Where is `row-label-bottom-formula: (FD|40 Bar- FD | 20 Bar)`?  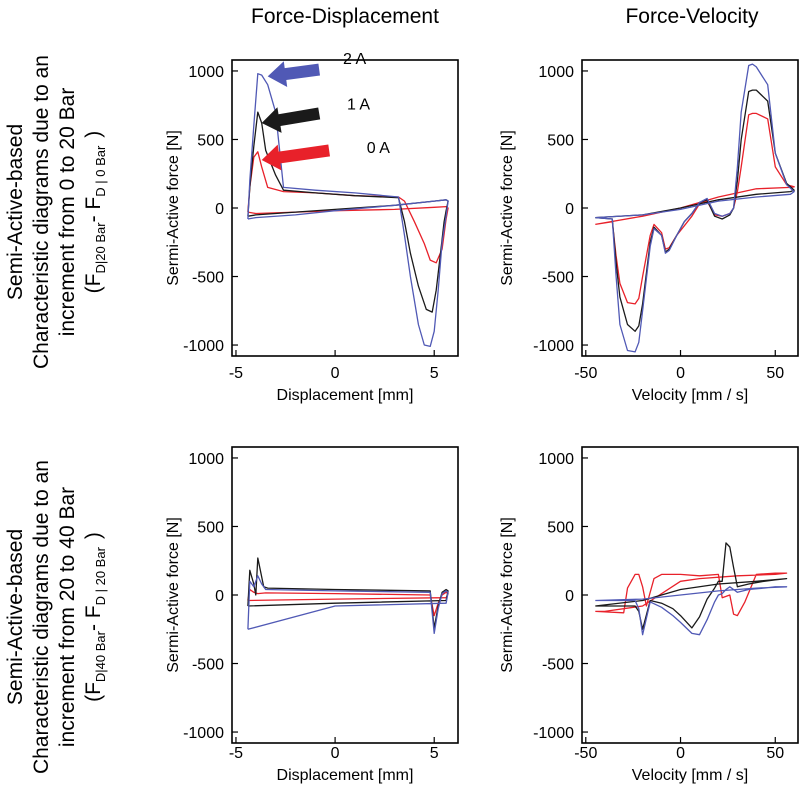
row-label-bottom-formula: (FD|40 Bar- FD | 20 Bar) is located at coordinates (95, 617).